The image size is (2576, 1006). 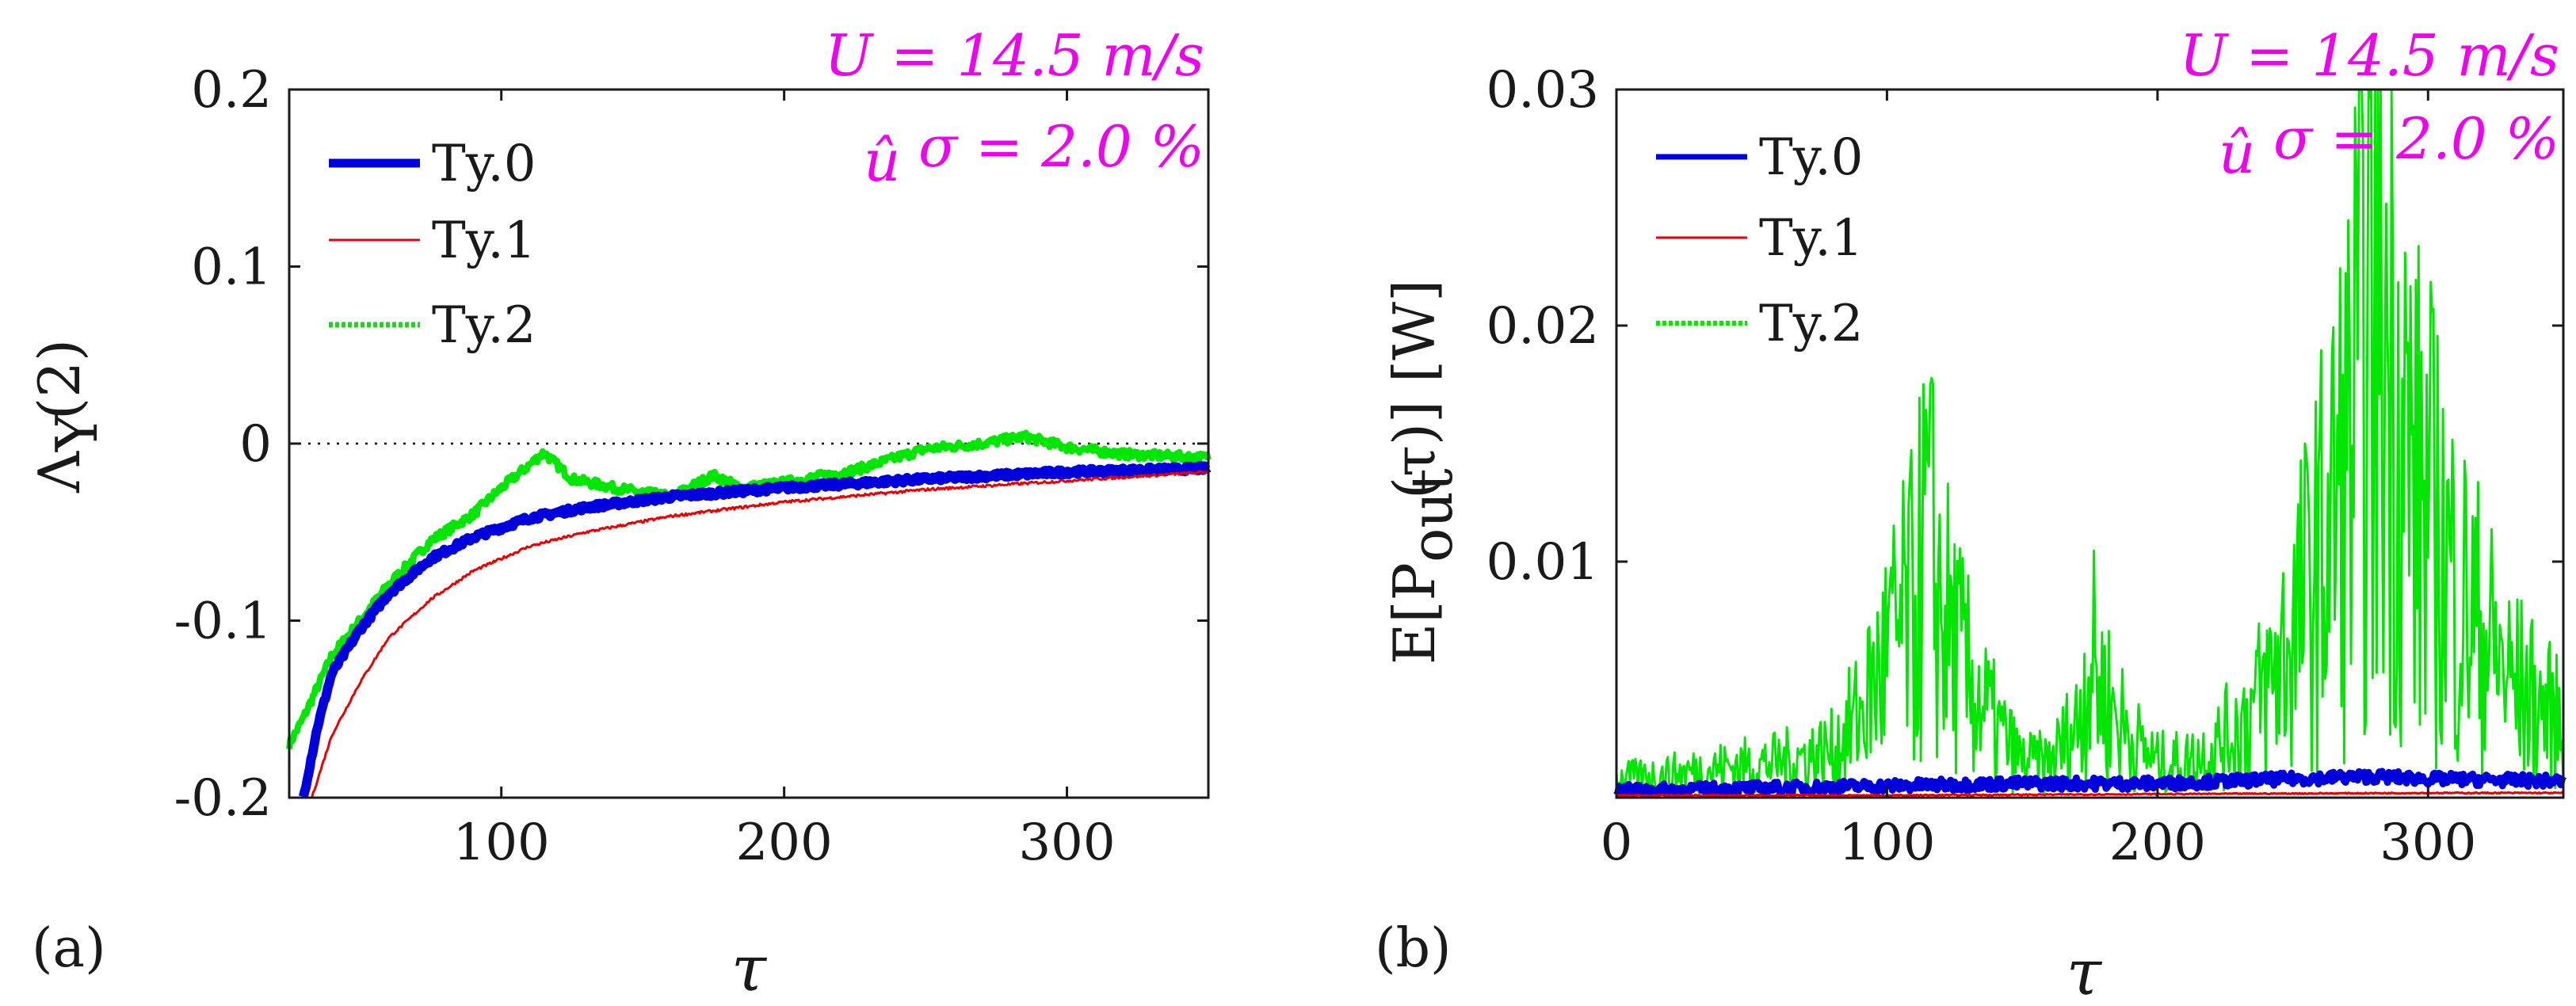 What do you see at coordinates (882, 161) in the screenshot?
I see `annotation-sigma-sub-a: û` at bounding box center [882, 161].